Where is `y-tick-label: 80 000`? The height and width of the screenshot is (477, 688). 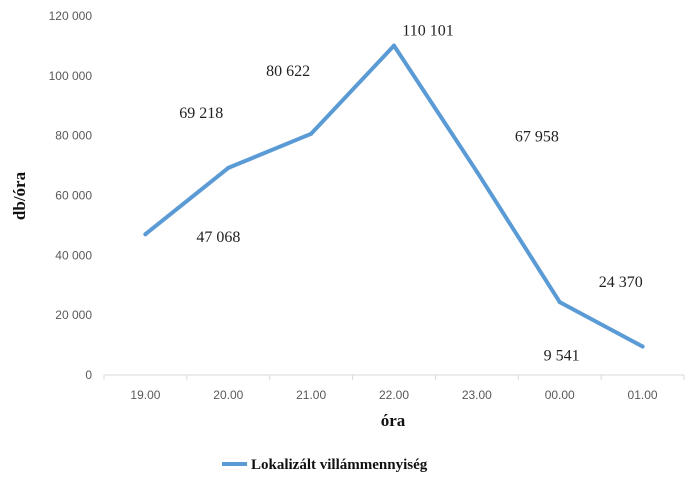
y-tick-label: 80 000 is located at coordinates (73, 136).